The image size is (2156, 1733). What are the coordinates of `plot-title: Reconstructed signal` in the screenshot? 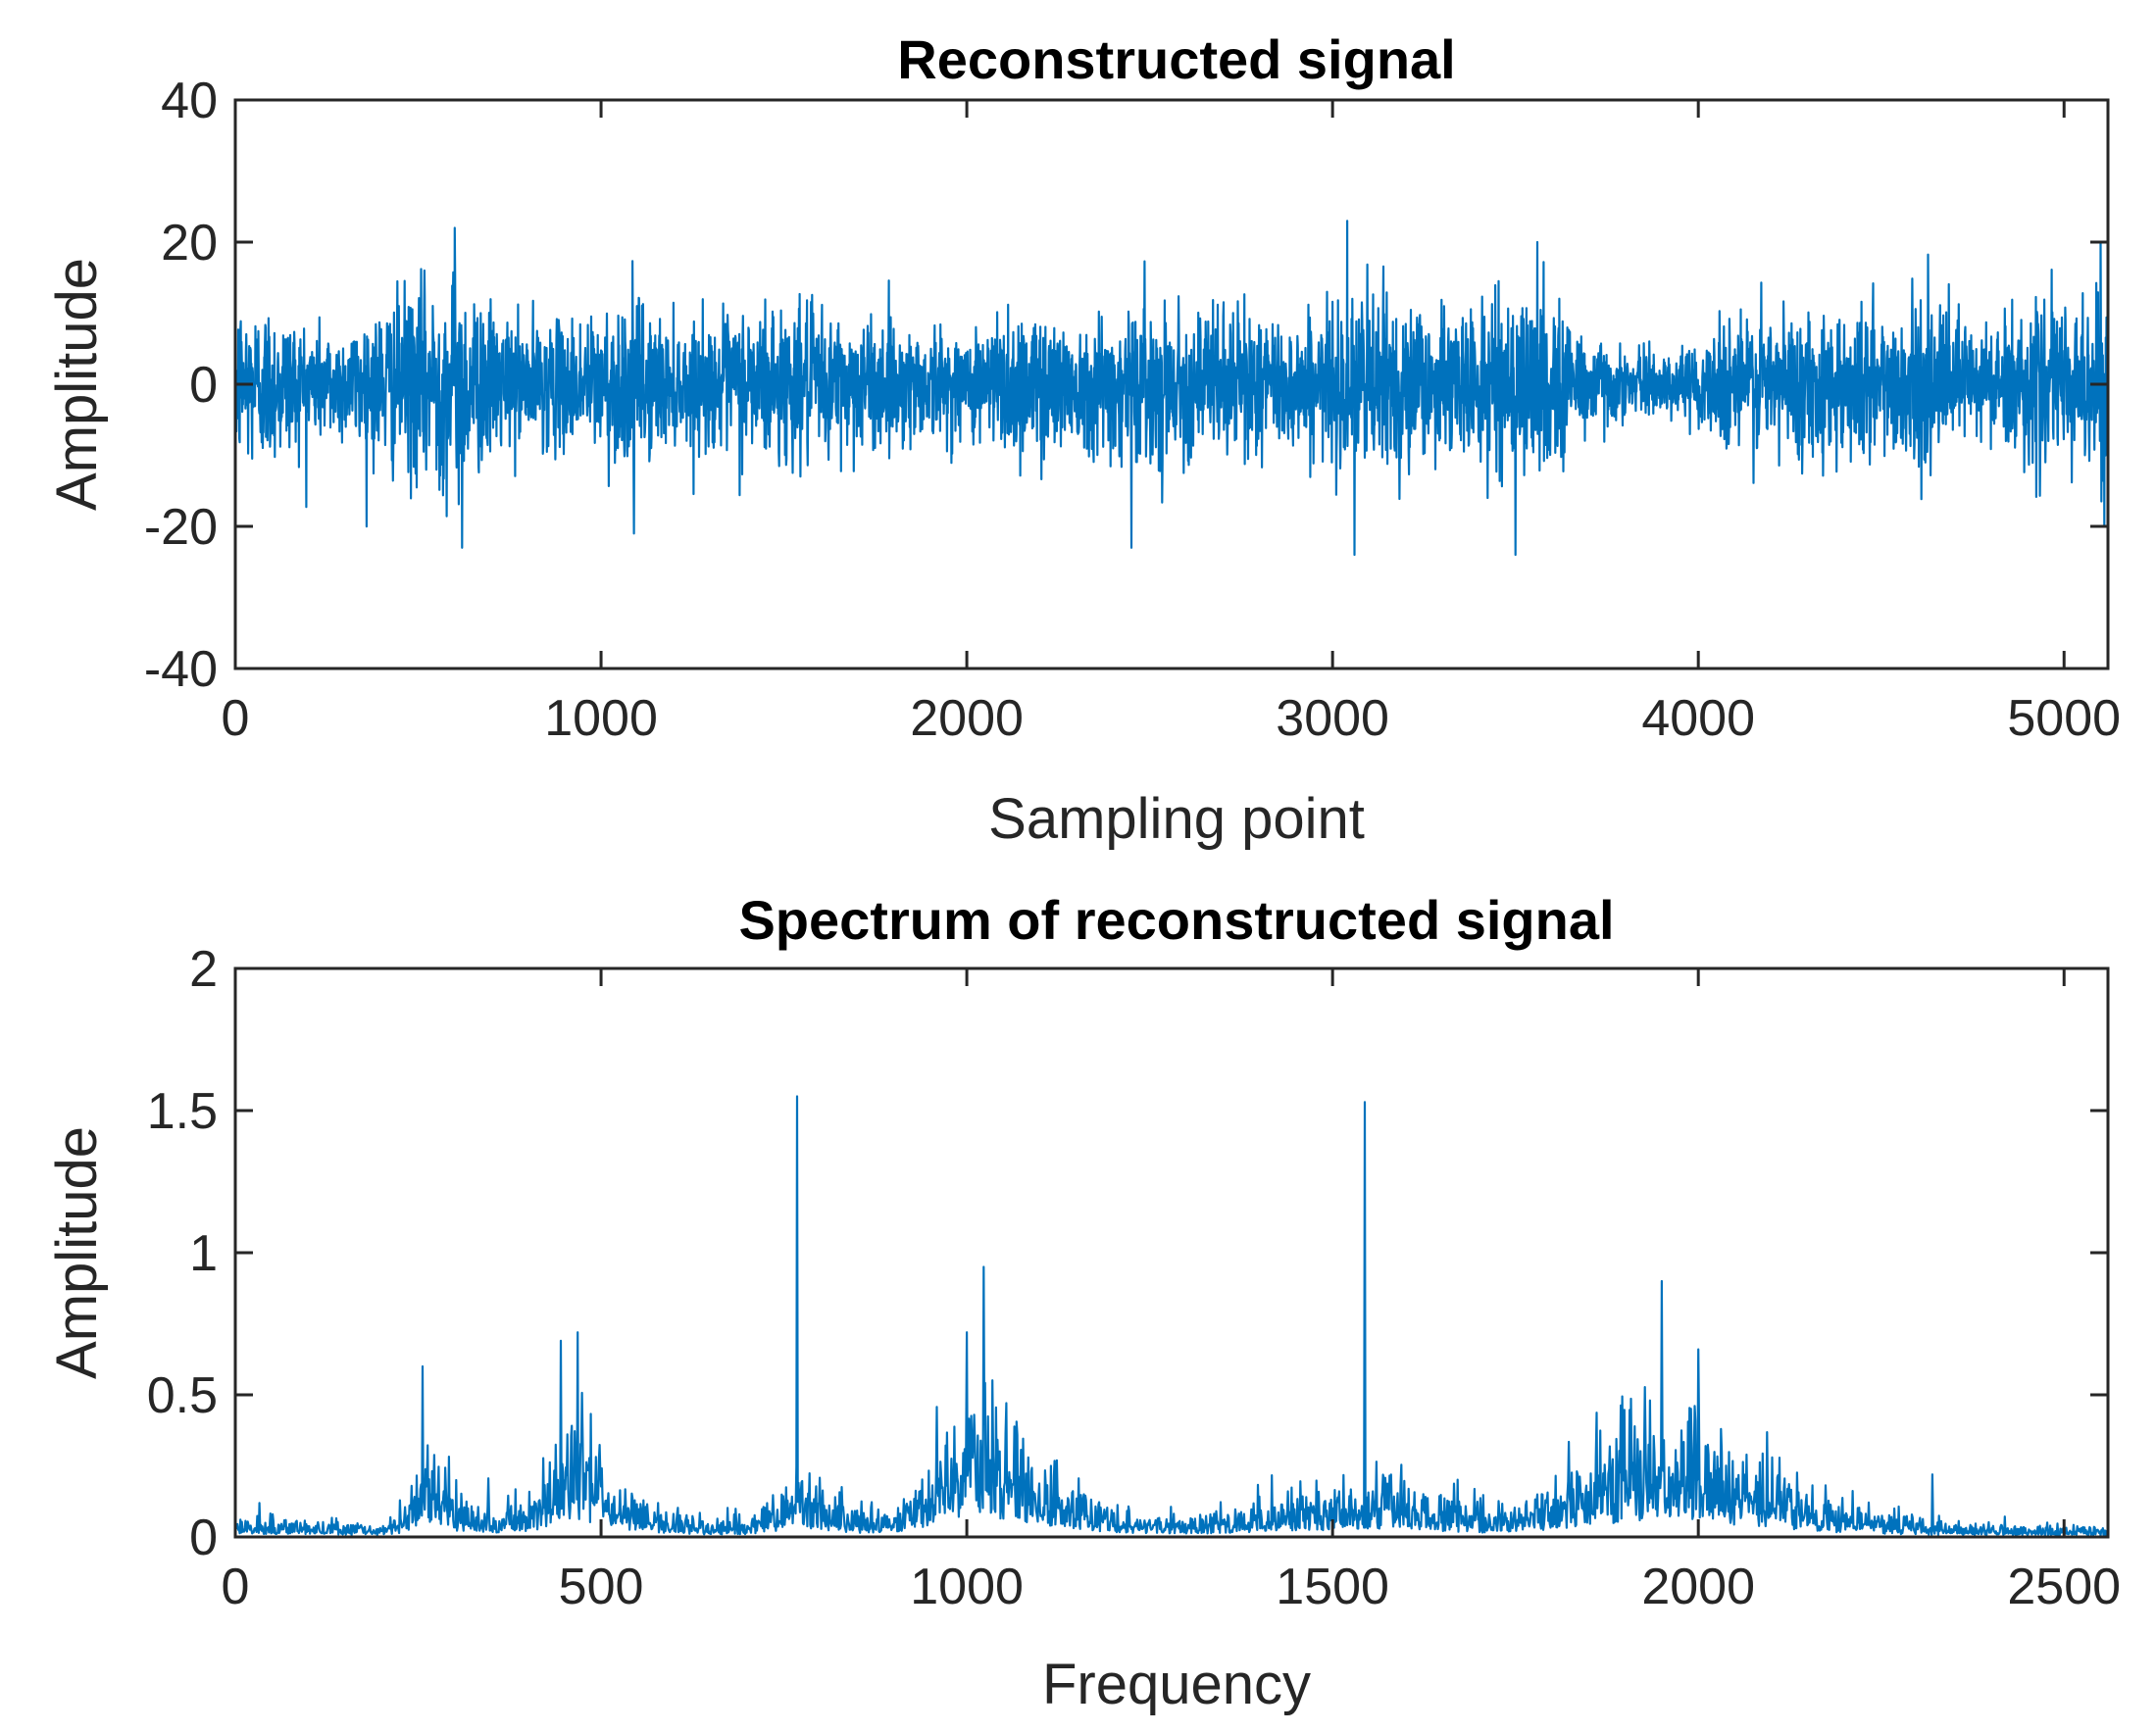 It's located at (1176, 59).